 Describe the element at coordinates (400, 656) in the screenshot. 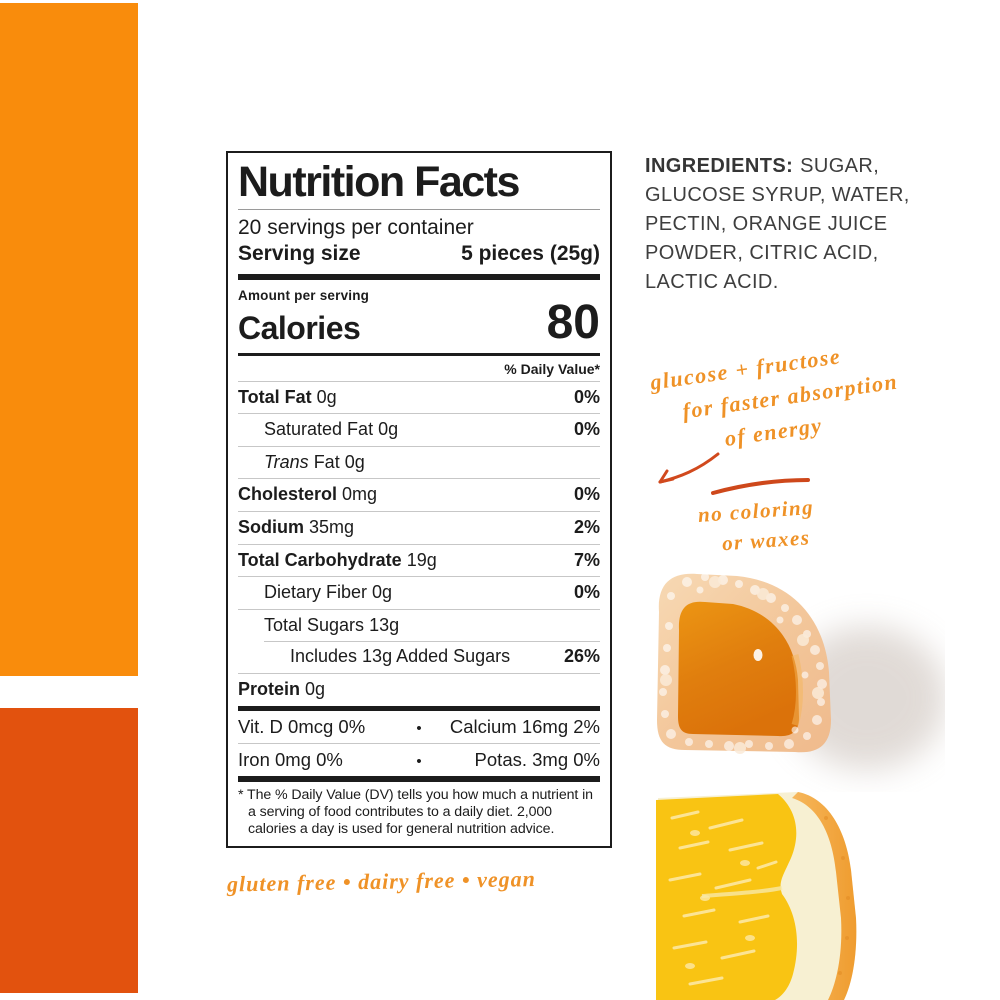

I see `nutrient-name: Includes 13g Added Sugars` at that location.